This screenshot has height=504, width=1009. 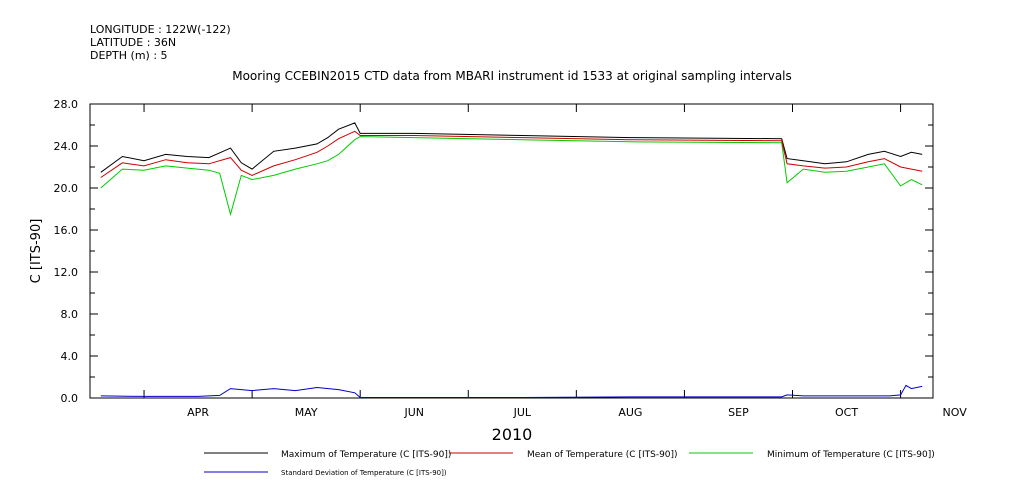 What do you see at coordinates (66, 146) in the screenshot?
I see `y-tick-label: 24.0` at bounding box center [66, 146].